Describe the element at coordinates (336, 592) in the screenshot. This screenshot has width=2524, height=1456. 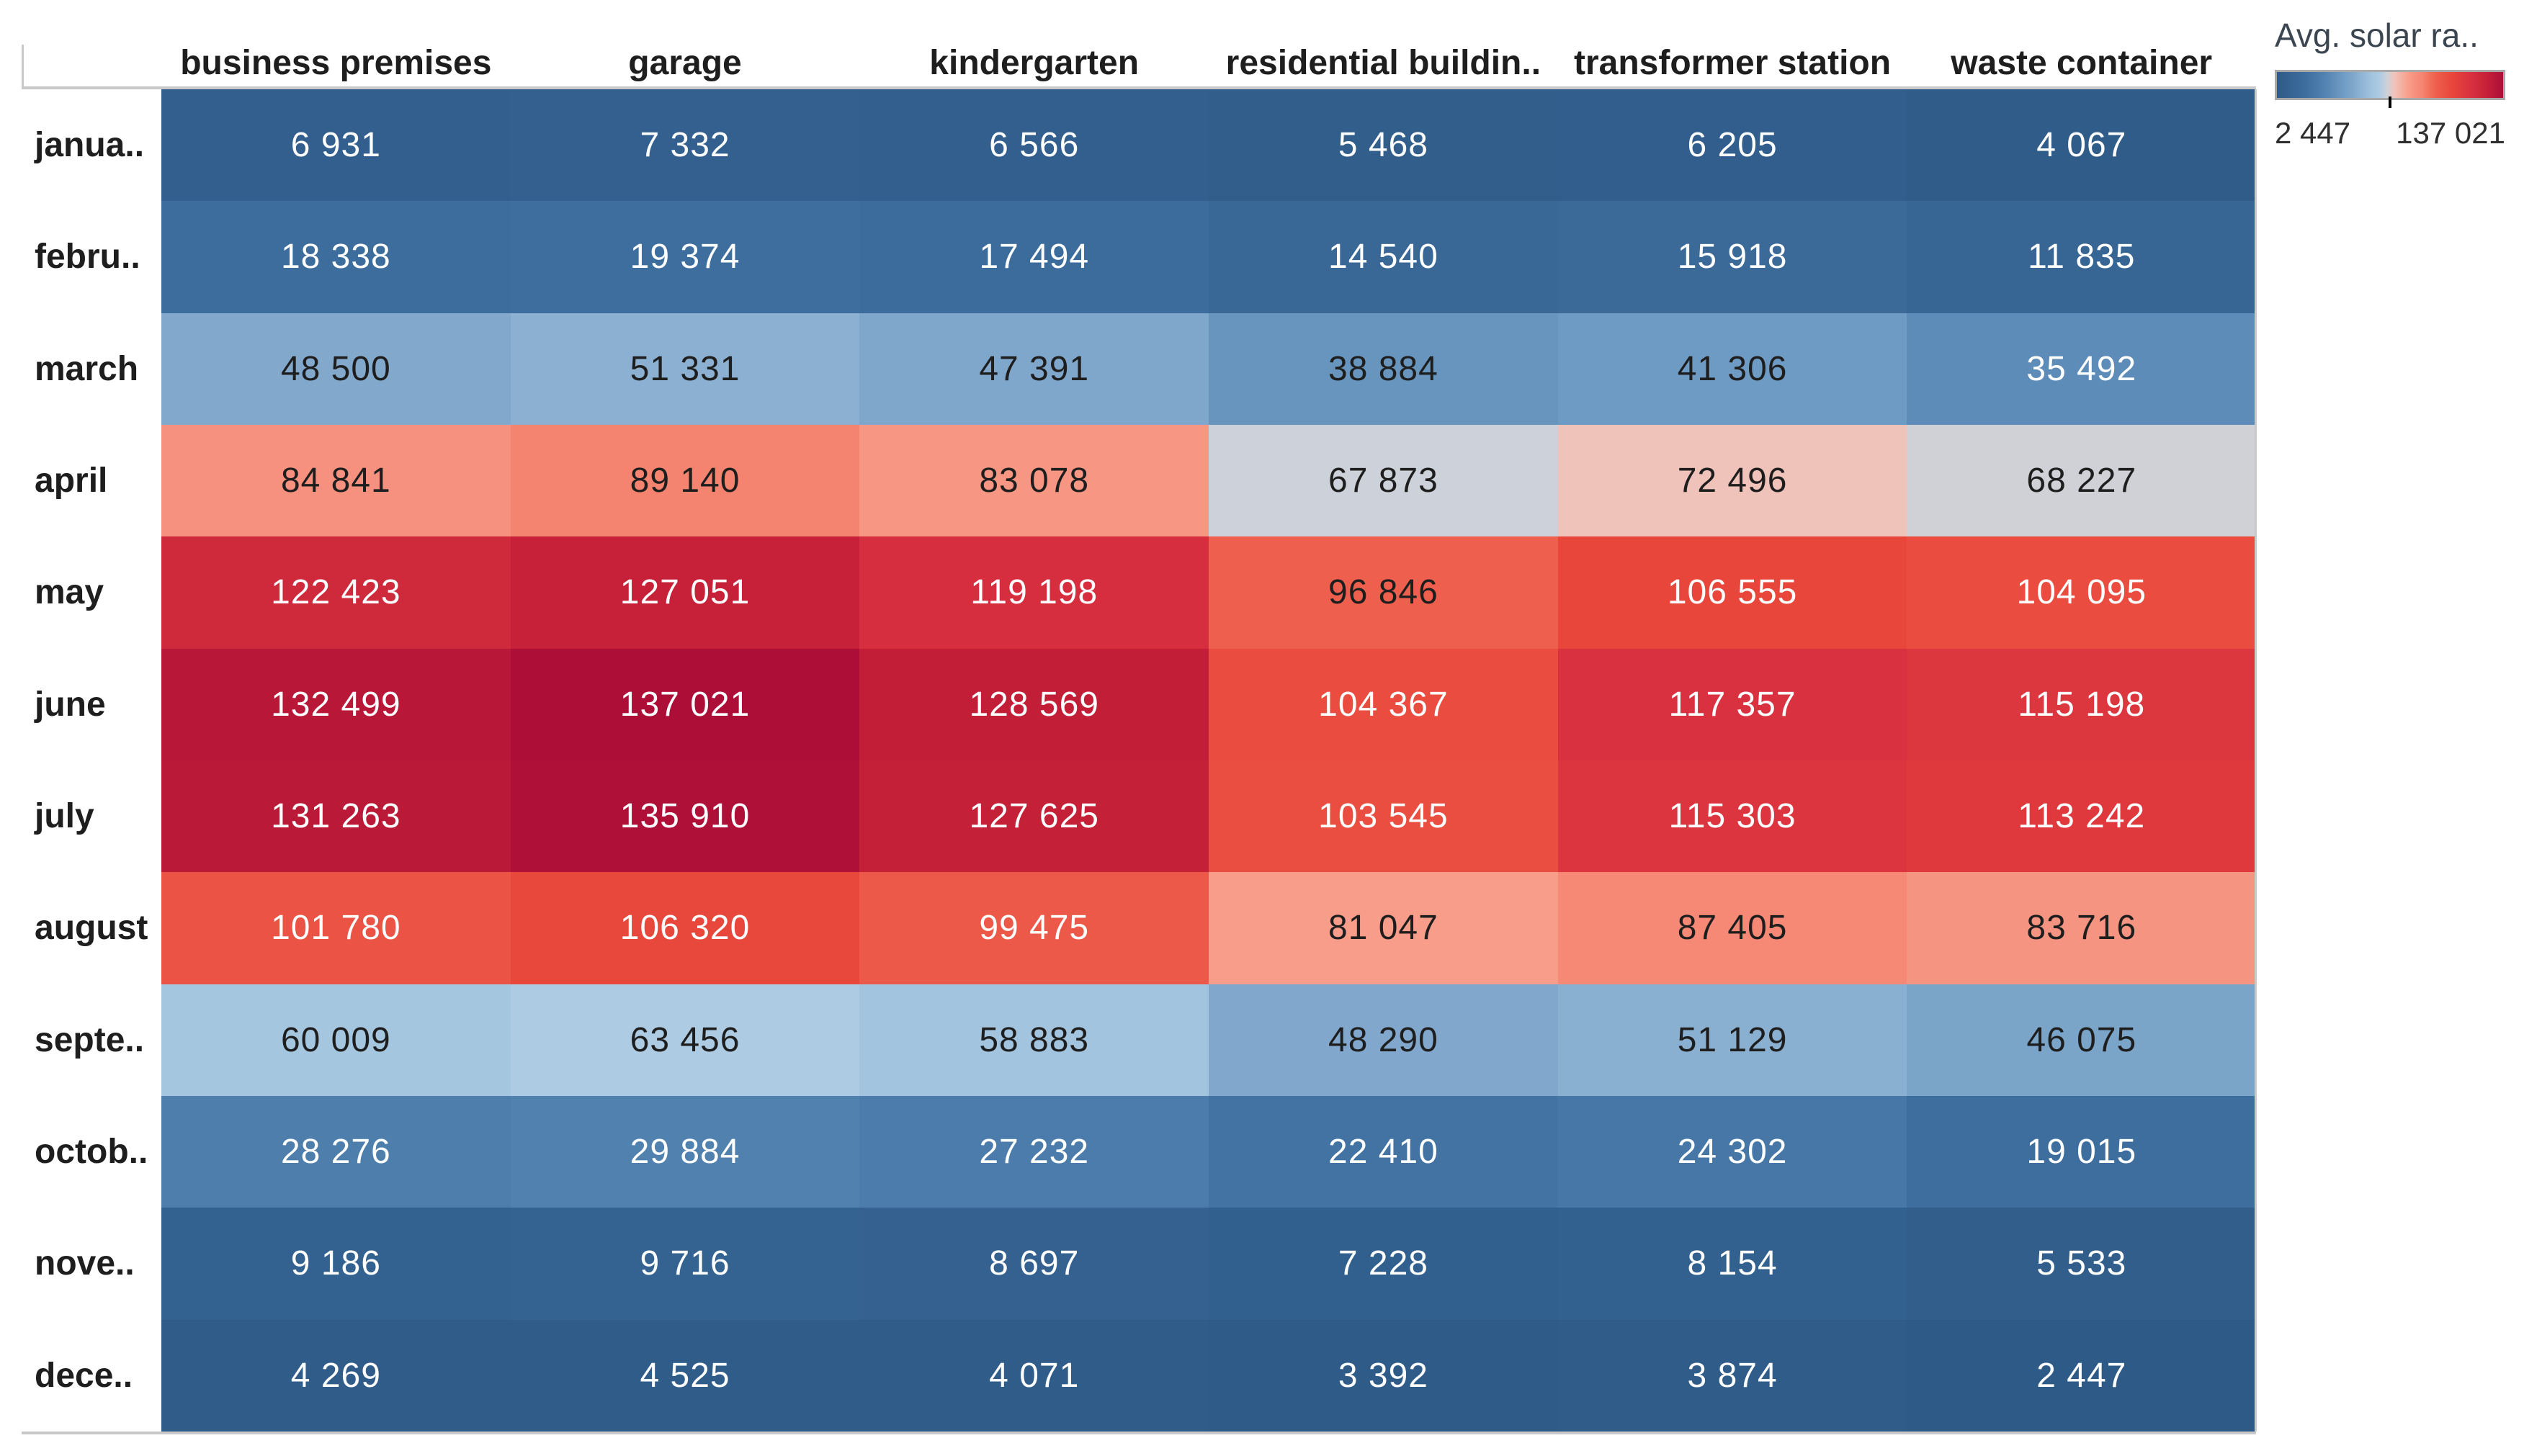
I see `heatmap-cell: 122 423` at that location.